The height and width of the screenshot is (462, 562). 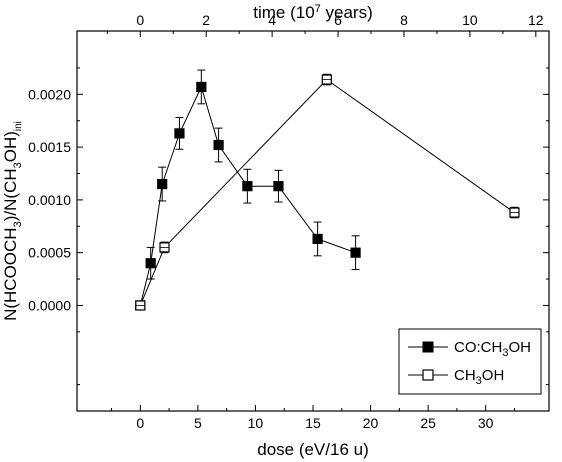 What do you see at coordinates (338, 20) in the screenshot?
I see `x2-tick-label: 6` at bounding box center [338, 20].